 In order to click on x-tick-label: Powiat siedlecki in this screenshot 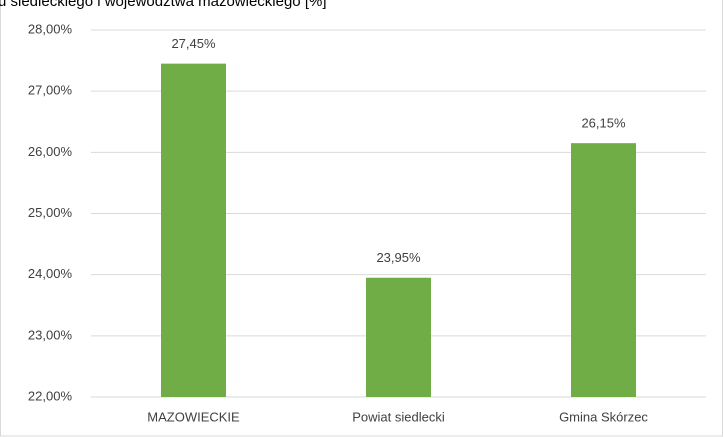, I will do `click(398, 416)`.